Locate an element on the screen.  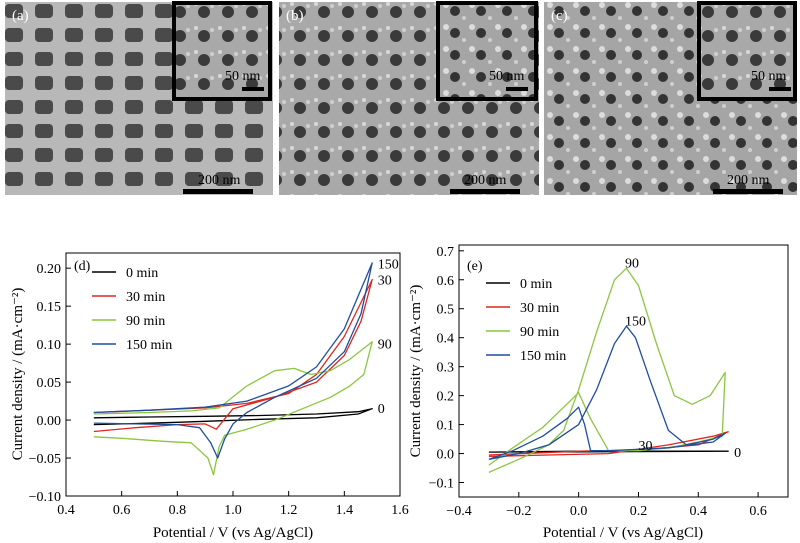
chart-e-x-tick-label: 0.4 is located at coordinates (699, 511).